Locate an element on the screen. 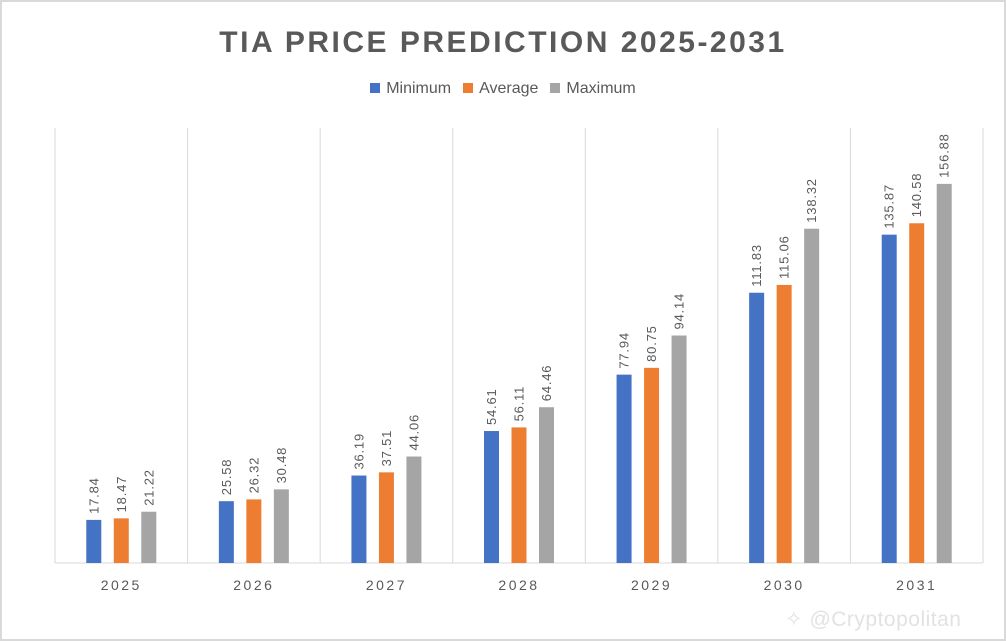  data-label: 18.47 is located at coordinates (121, 494).